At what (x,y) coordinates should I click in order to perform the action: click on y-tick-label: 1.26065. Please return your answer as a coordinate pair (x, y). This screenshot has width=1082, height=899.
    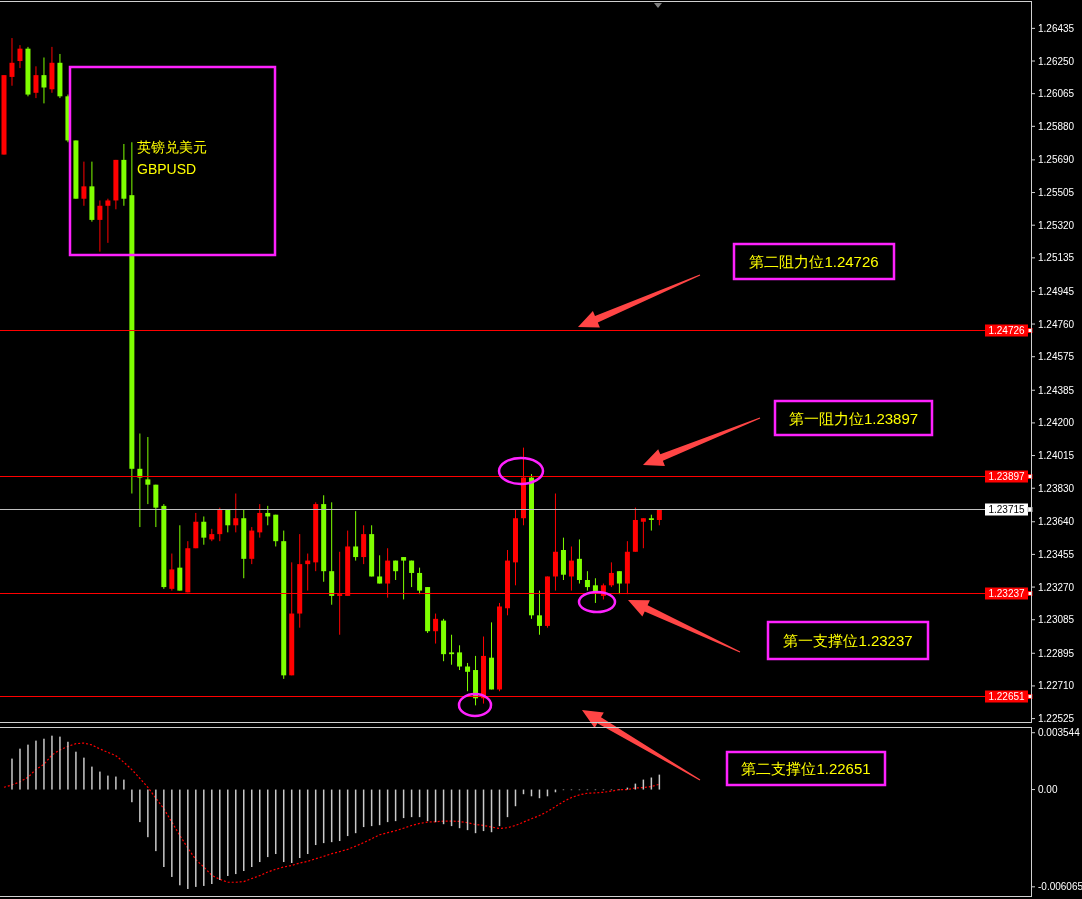
    Looking at the image, I should click on (1056, 94).